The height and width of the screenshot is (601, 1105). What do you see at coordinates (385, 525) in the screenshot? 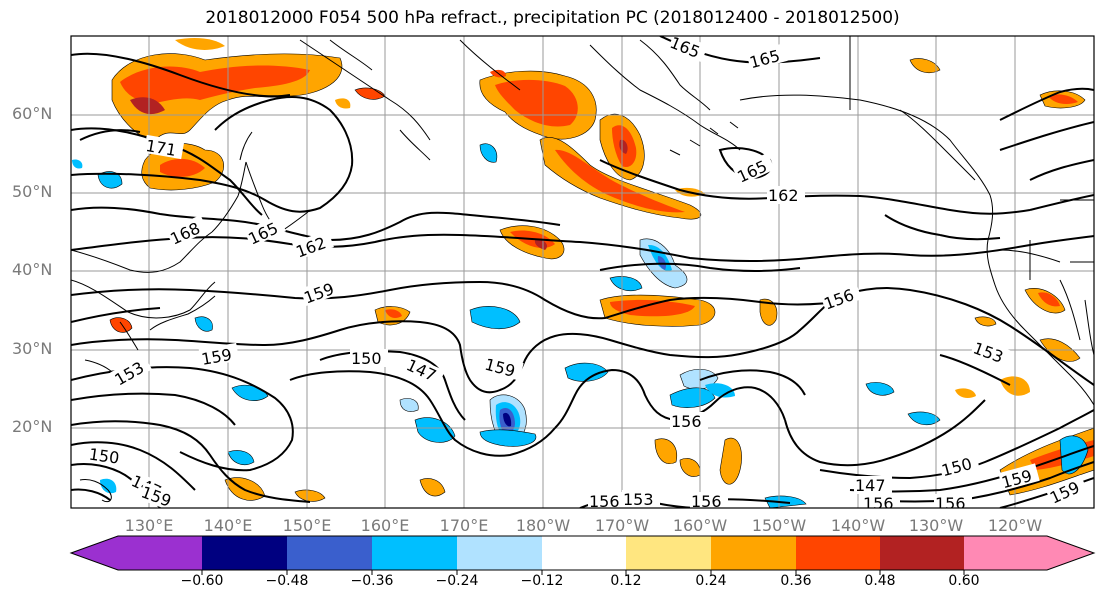
I see `lon-label: 160°E` at bounding box center [385, 525].